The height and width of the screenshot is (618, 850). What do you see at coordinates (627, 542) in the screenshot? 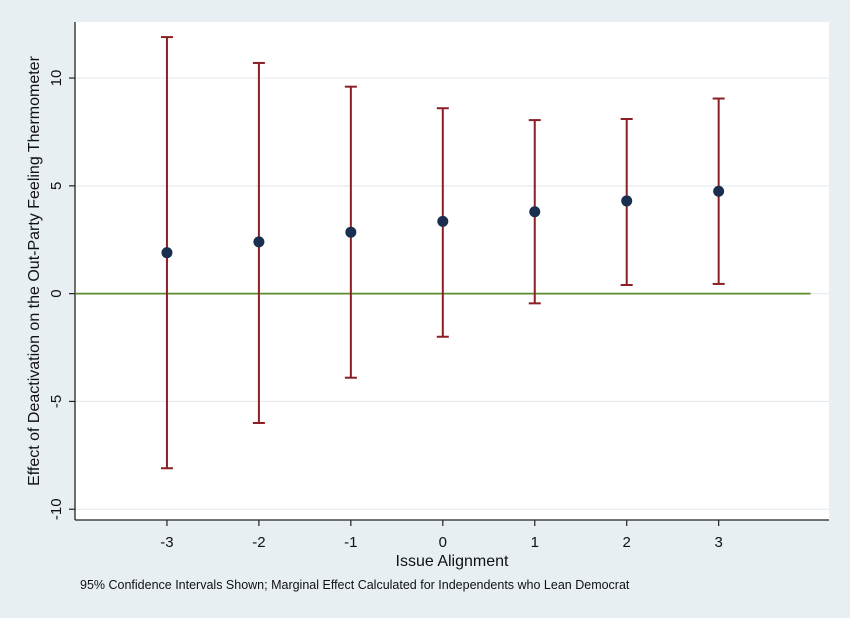
I see `x-tick-label: 2` at bounding box center [627, 542].